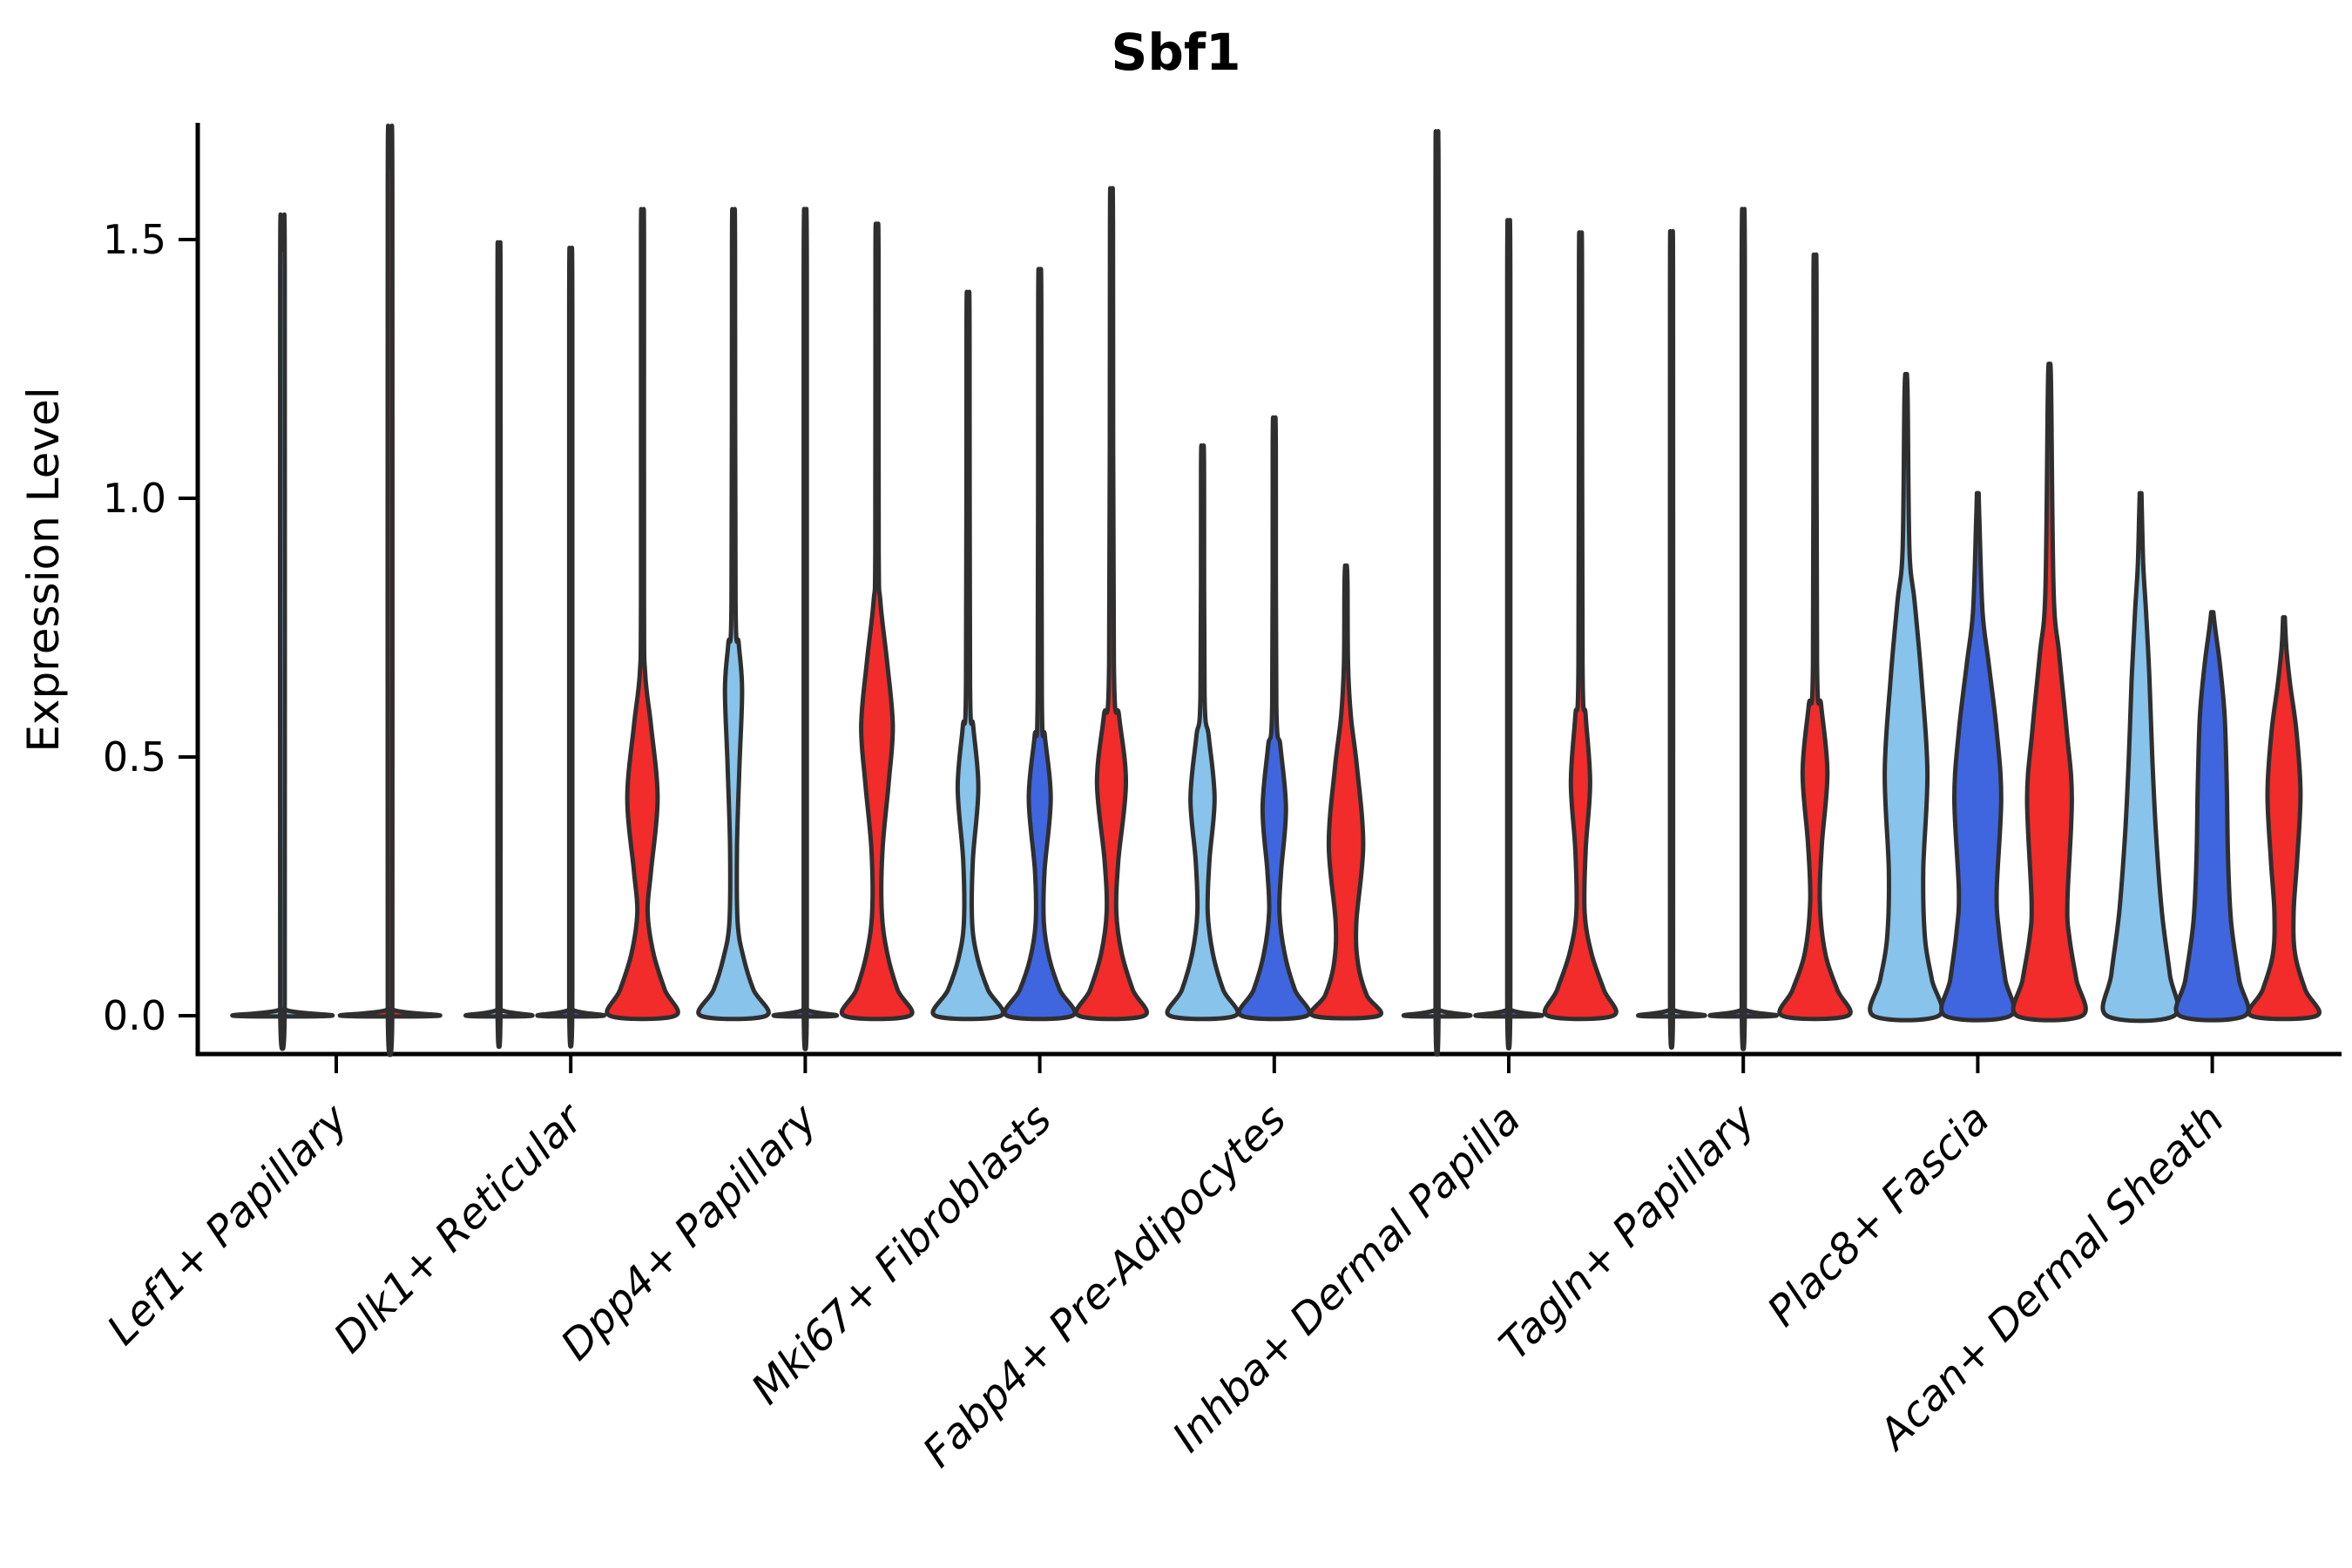 This screenshot has height=1568, width=2352. What do you see at coordinates (1176, 52) in the screenshot?
I see `plot-title: Sbf1` at bounding box center [1176, 52].